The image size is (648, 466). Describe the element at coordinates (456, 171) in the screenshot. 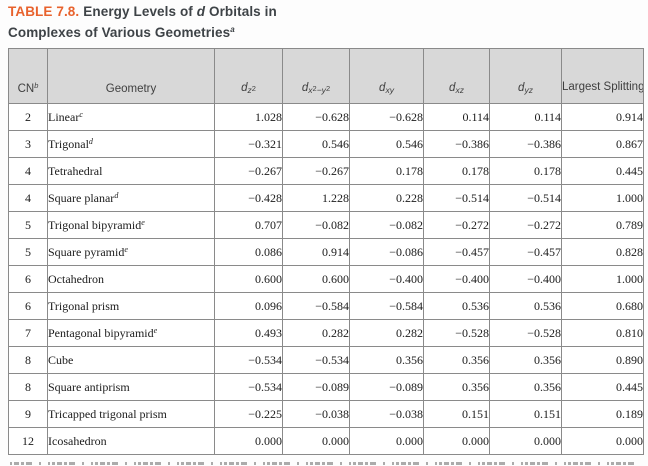

I see `cell-dxz: 0.178` at that location.